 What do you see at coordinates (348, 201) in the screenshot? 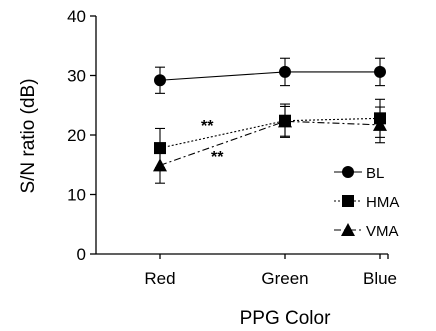
I see `legend-marker-hma` at bounding box center [348, 201].